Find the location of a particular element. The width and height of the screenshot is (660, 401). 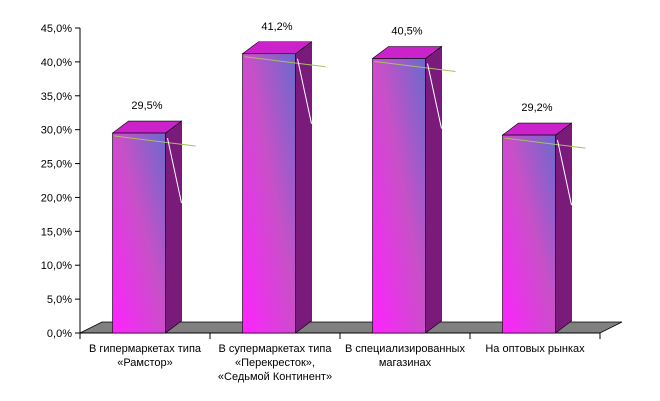

category-label: В гипермаркетах типа «Рамстор» is located at coordinates (145, 356).